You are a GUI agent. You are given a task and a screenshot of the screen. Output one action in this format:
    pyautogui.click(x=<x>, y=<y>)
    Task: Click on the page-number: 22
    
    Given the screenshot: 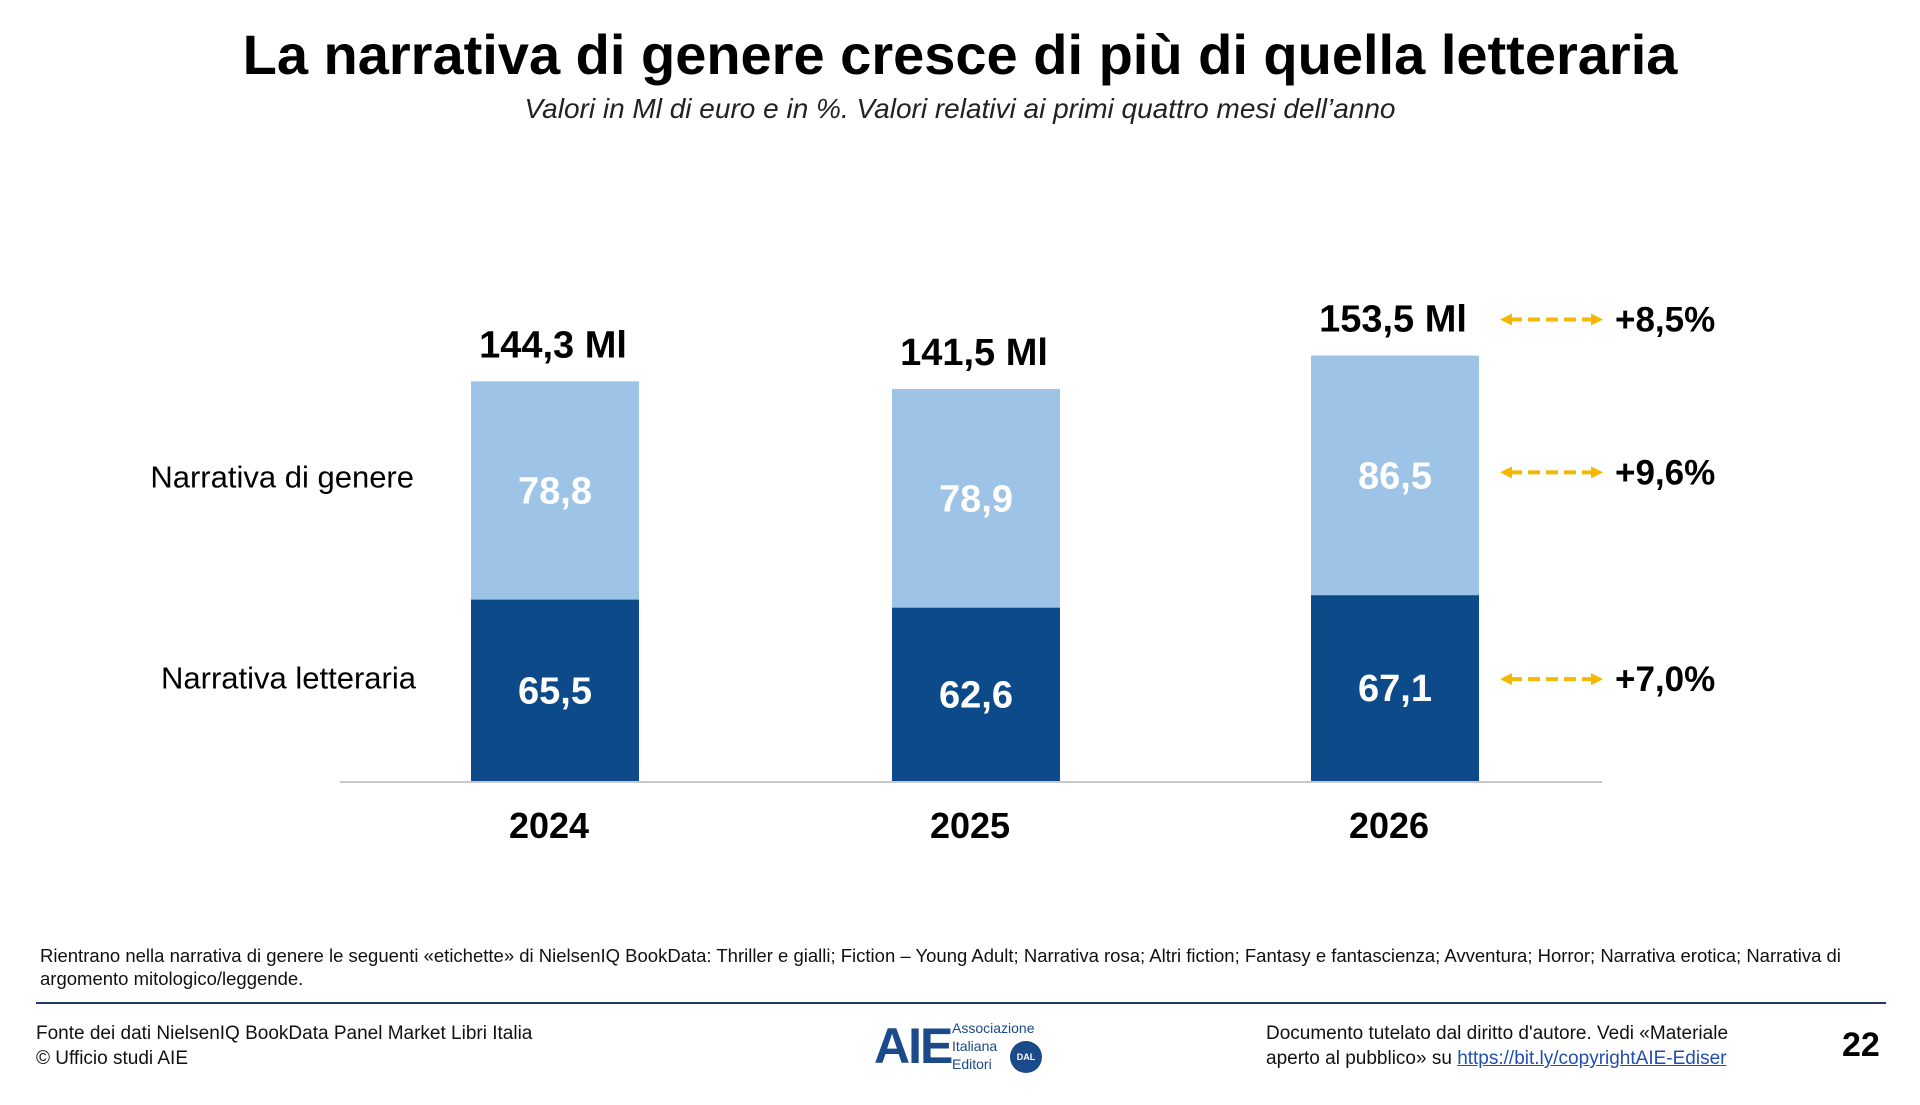 What is the action you would take?
    pyautogui.click(x=1861, y=1045)
    